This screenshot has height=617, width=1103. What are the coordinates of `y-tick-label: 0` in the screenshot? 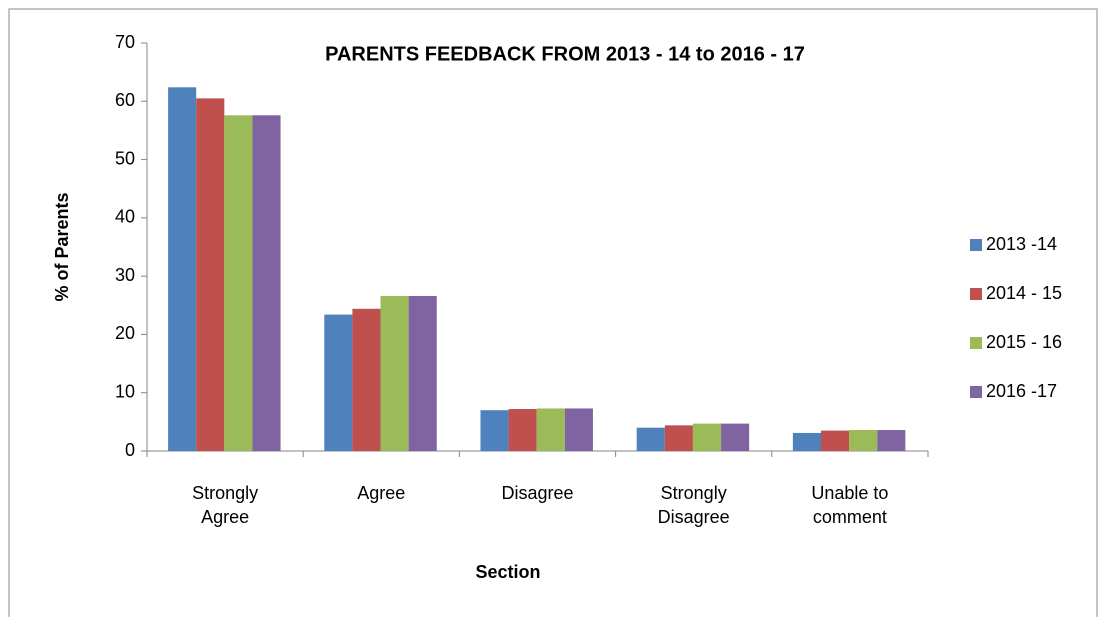 It's located at (130, 450).